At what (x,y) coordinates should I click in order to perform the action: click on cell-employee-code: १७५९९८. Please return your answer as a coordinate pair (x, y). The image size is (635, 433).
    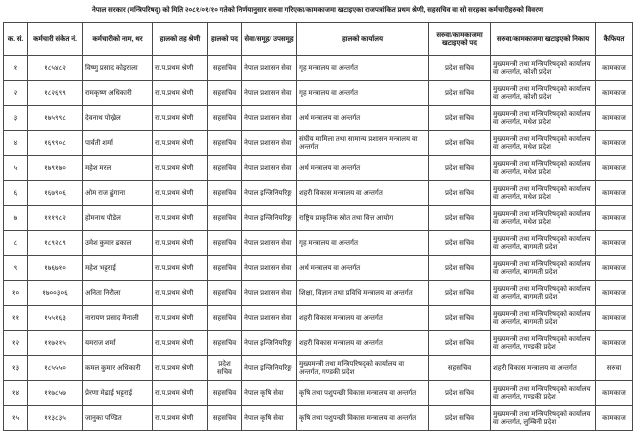
    Looking at the image, I should click on (55, 118).